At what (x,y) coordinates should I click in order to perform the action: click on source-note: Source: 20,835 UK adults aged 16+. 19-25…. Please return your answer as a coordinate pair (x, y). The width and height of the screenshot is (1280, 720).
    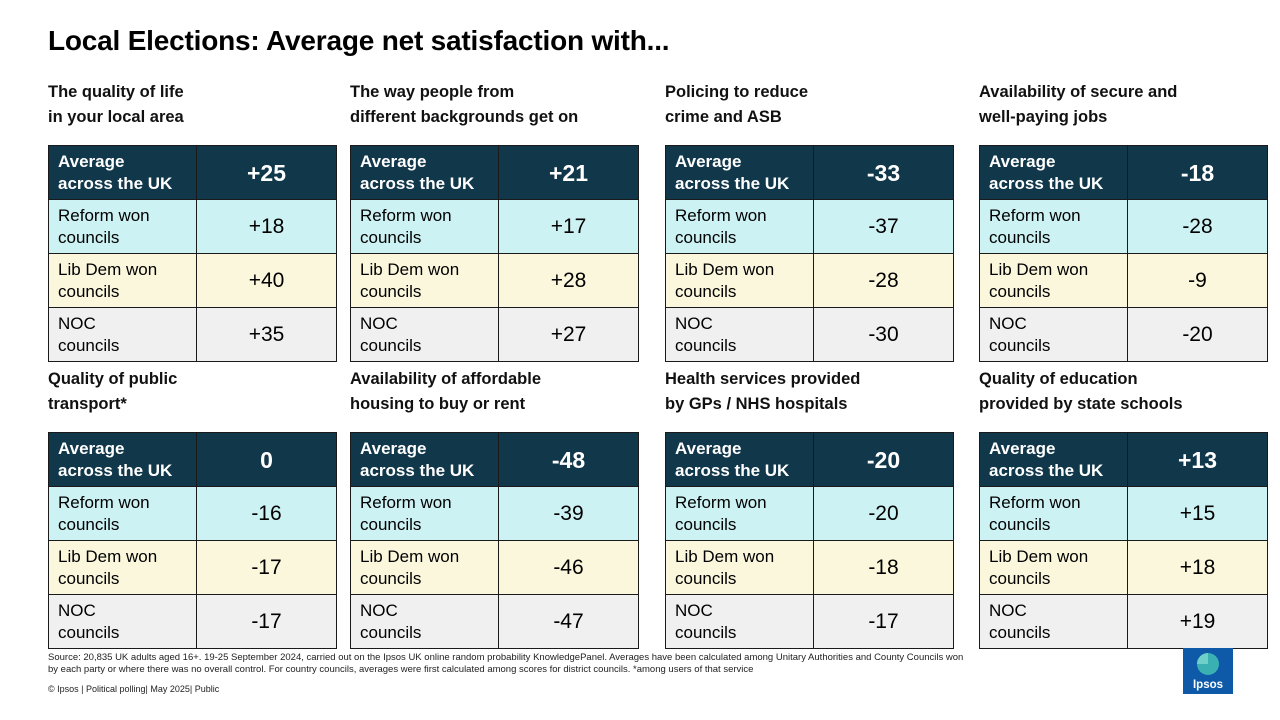
    Looking at the image, I should click on (548, 664).